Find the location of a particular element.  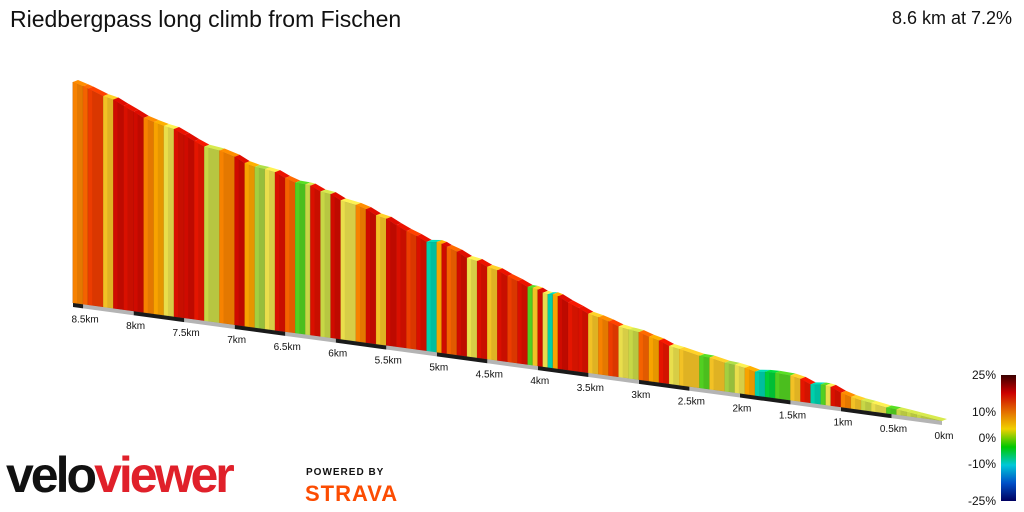

distance-tick-label: 4km is located at coordinates (539, 381).